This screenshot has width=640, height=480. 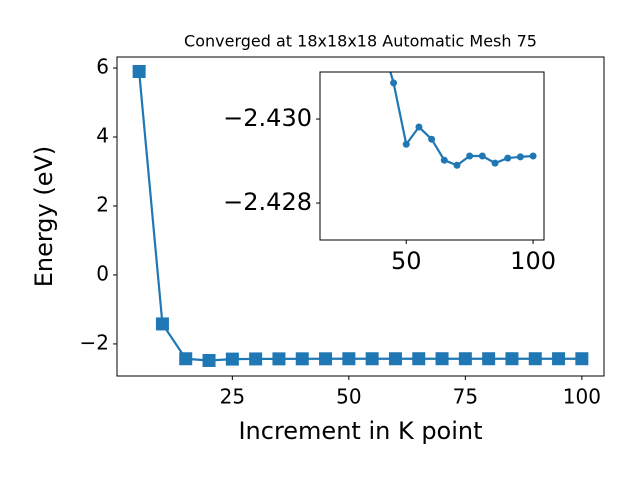 What do you see at coordinates (102, 204) in the screenshot?
I see `y-tick-label: 2` at bounding box center [102, 204].